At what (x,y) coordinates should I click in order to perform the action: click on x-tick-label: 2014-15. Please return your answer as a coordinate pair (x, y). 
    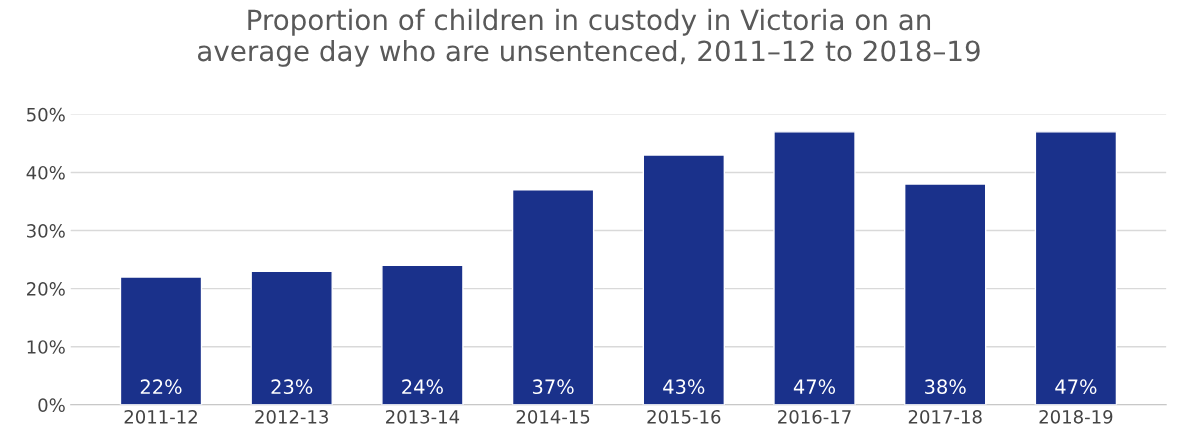
    Looking at the image, I should click on (553, 416).